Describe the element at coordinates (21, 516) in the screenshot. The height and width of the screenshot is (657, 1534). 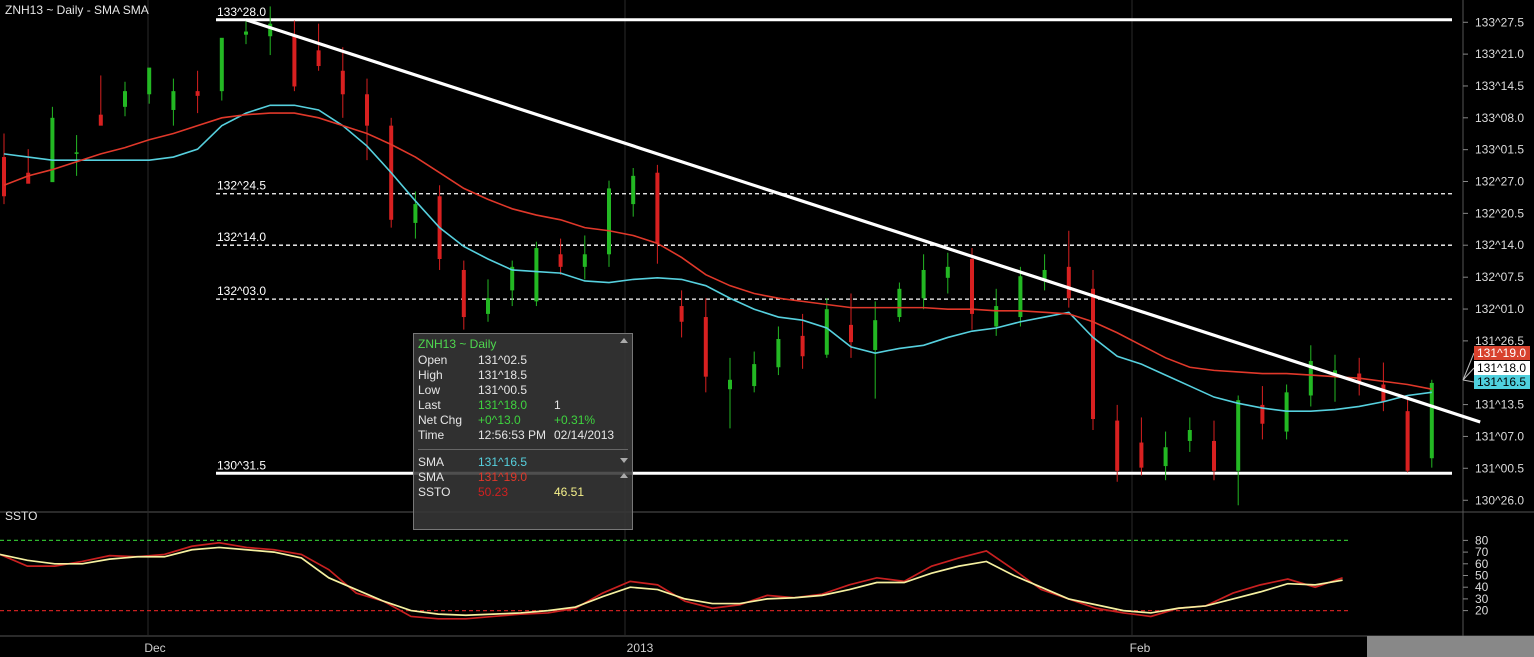
I see `ssto-panel-label: SSTO` at that location.